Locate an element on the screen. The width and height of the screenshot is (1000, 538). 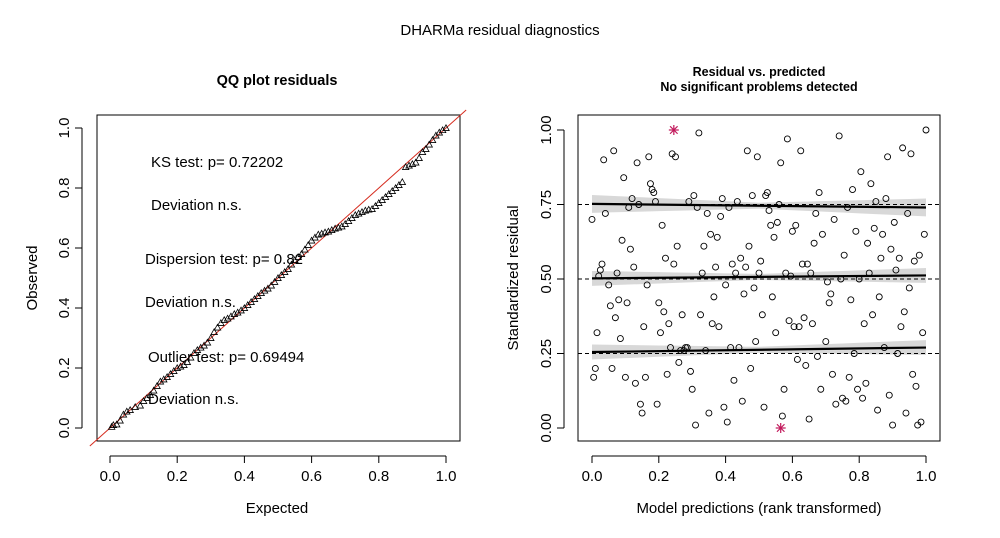
residual-x-axis-label: Model predictions (rank transformed) is located at coordinates (758, 508).